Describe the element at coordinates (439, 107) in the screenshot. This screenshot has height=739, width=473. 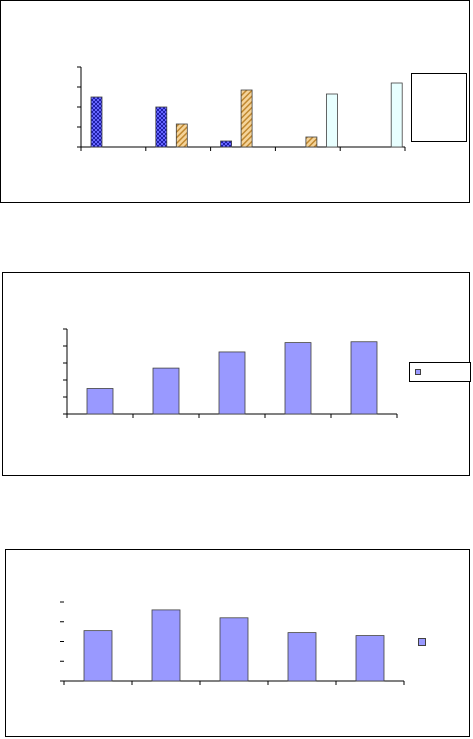
I see `chart-1-legend` at that location.